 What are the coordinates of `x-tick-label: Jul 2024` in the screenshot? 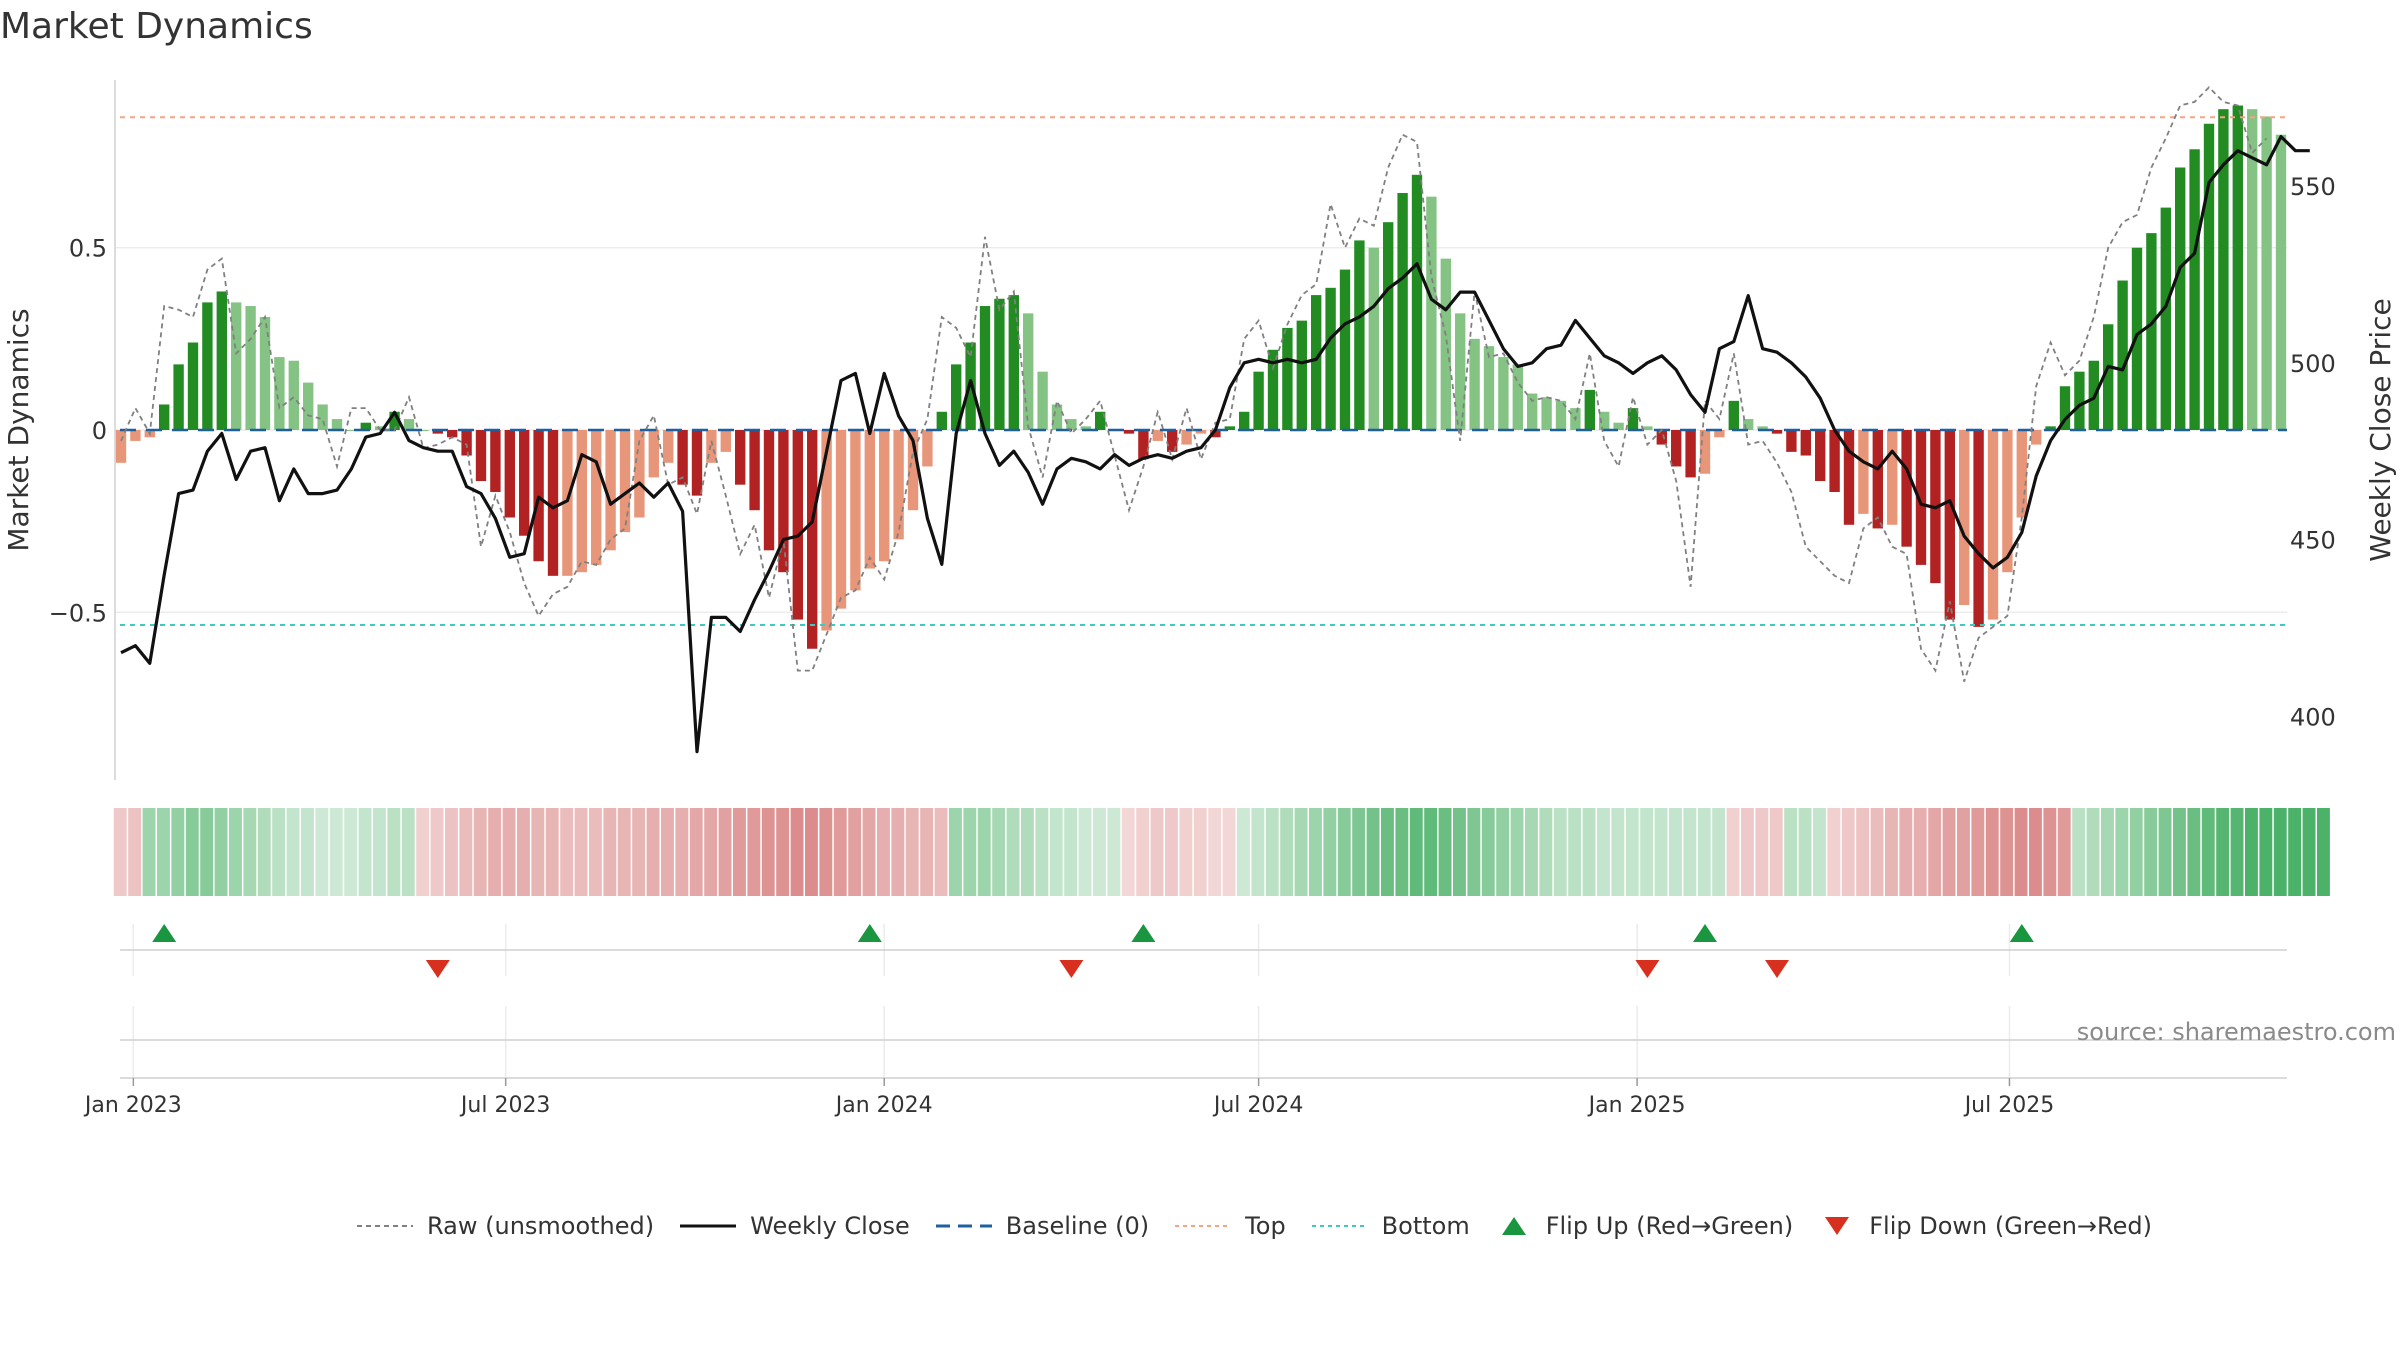 It's located at (1258, 1105).